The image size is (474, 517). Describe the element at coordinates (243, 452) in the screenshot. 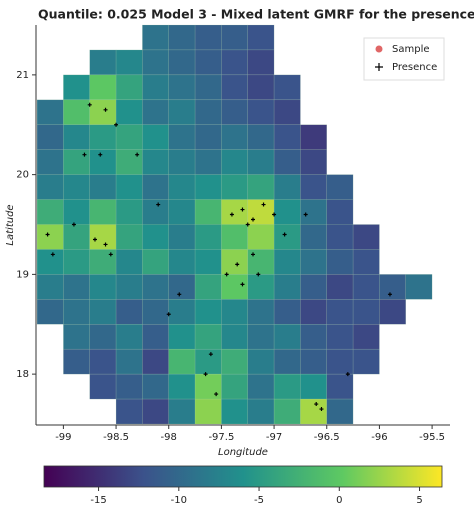

I see `x-axis-label: Longitude` at that location.